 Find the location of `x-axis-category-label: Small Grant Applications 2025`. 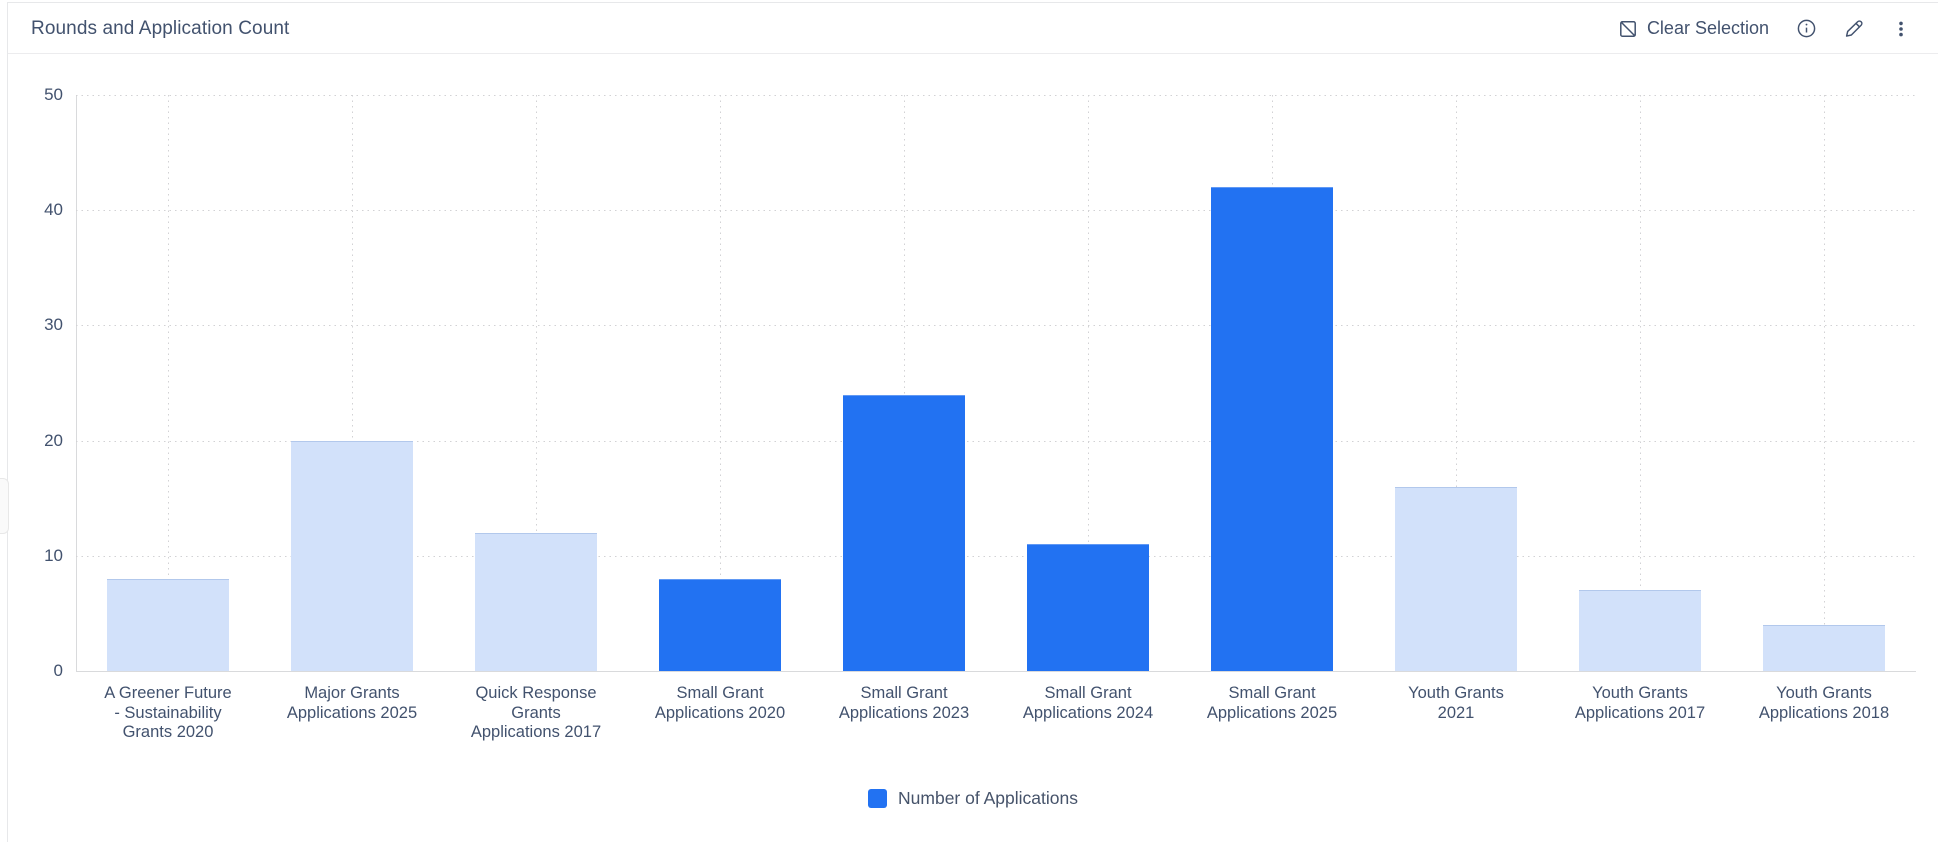

x-axis-category-label: Small Grant Applications 2025 is located at coordinates (1272, 703).